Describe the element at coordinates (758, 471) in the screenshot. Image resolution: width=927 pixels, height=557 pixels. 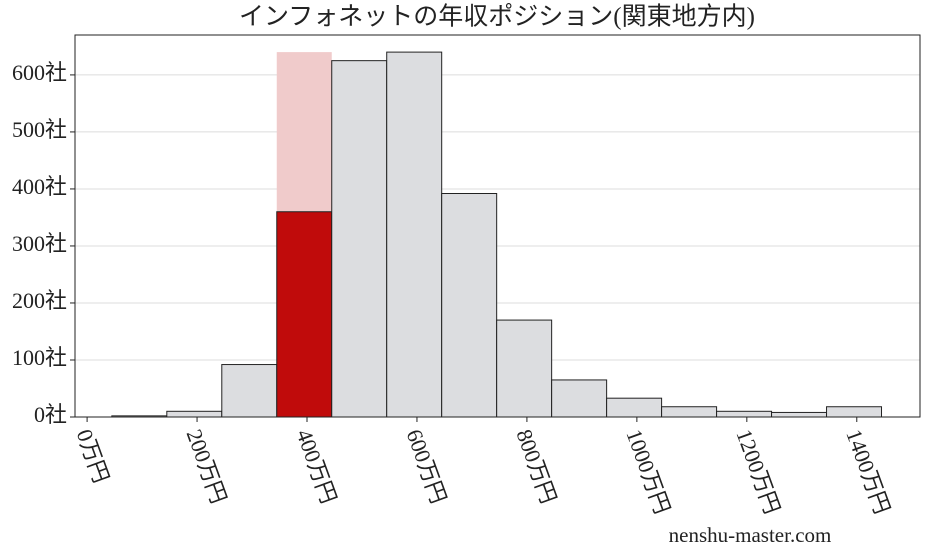
I see `x-tick-label: 1200万円` at that location.